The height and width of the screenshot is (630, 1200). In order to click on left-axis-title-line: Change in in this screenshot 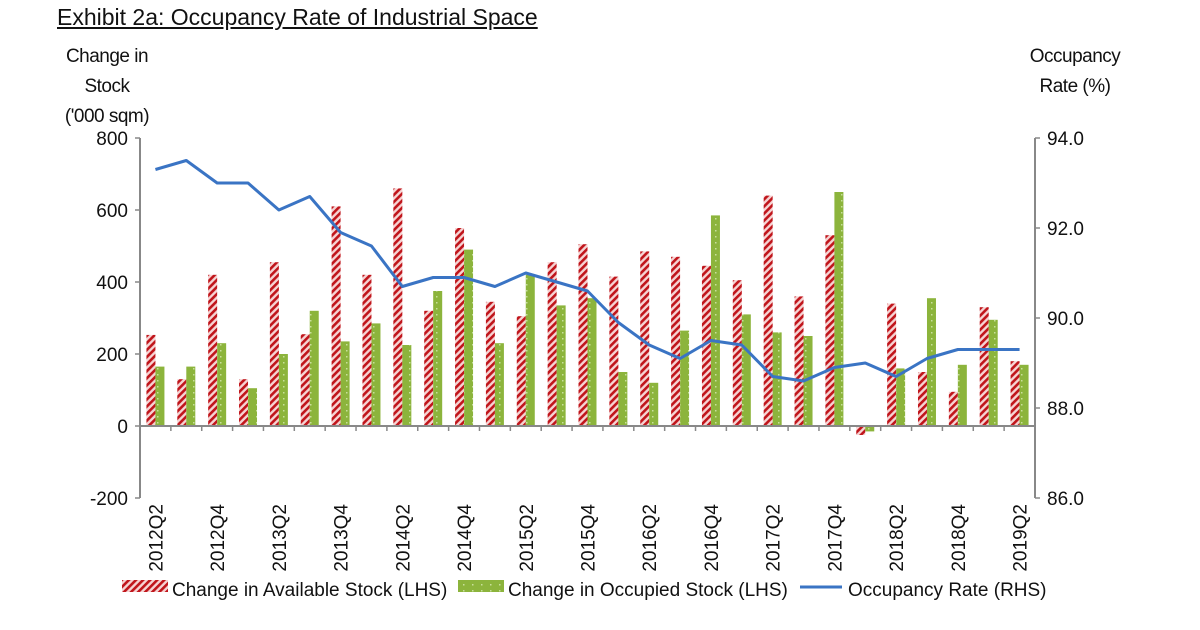, I will do `click(107, 56)`.